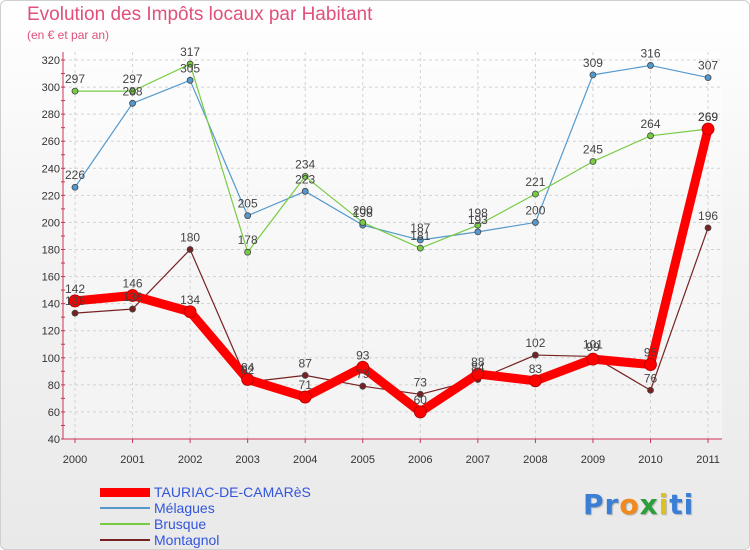 The image size is (750, 550). Describe the element at coordinates (638, 504) in the screenshot. I see `proxiti-logo: Proxiti` at that location.